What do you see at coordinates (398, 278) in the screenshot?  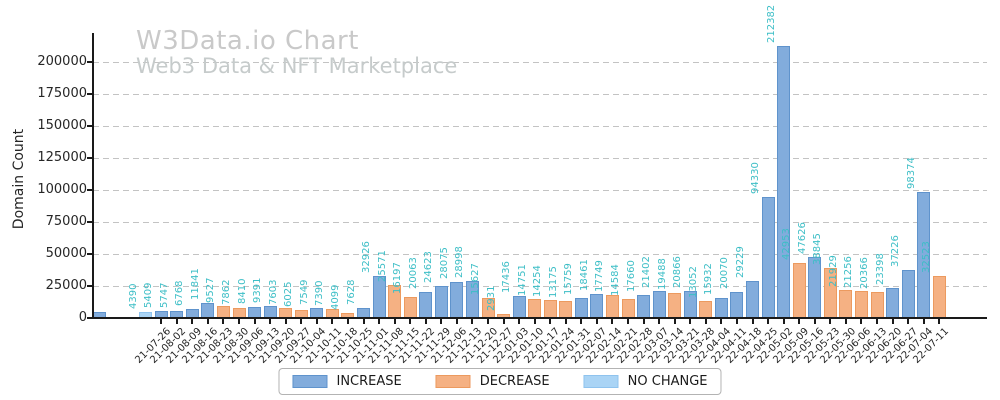 I see `bar-value-label: 16197` at bounding box center [398, 278].